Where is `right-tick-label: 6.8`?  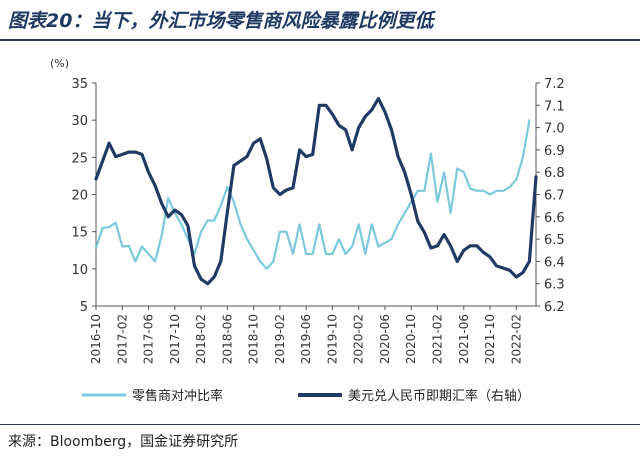 right-tick-label: 6.8 is located at coordinates (554, 173).